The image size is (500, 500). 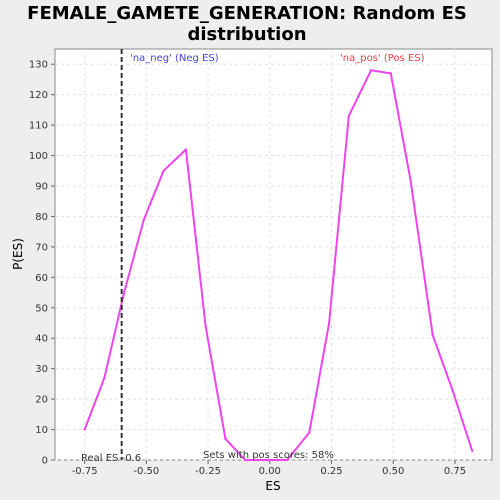 I want to click on x-tick-label: 0.75, so click(x=455, y=471).